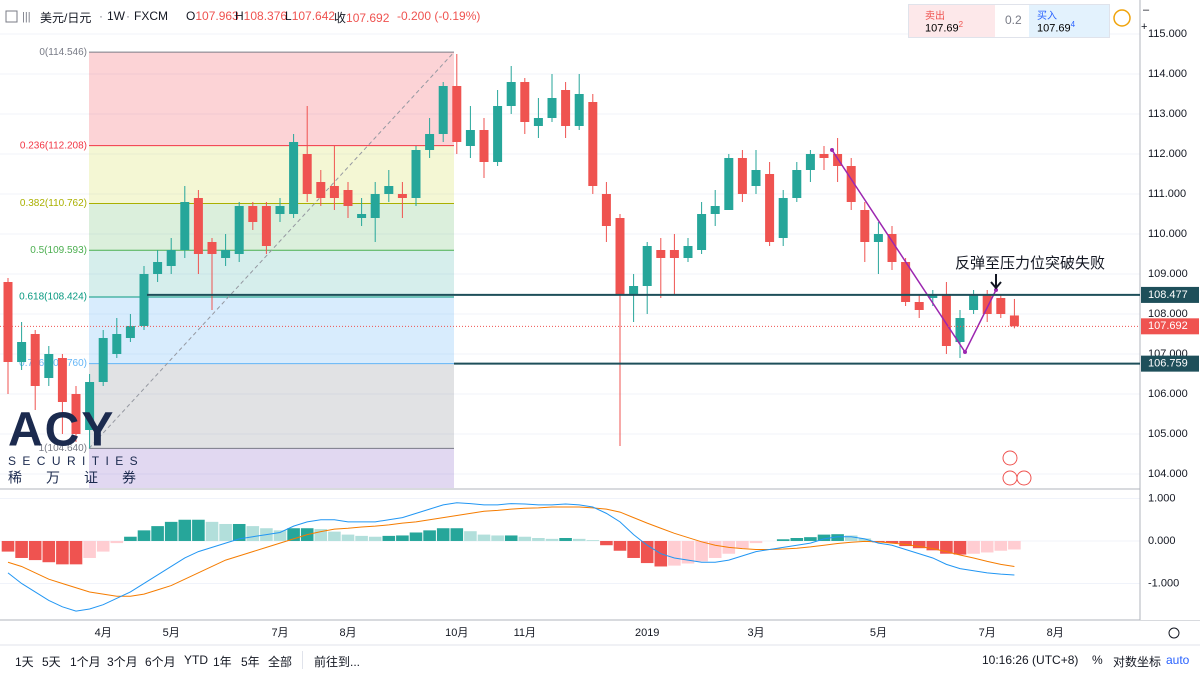  Describe the element at coordinates (1137, 662) in the screenshot. I see `log-toggle: 对数坐标` at that location.